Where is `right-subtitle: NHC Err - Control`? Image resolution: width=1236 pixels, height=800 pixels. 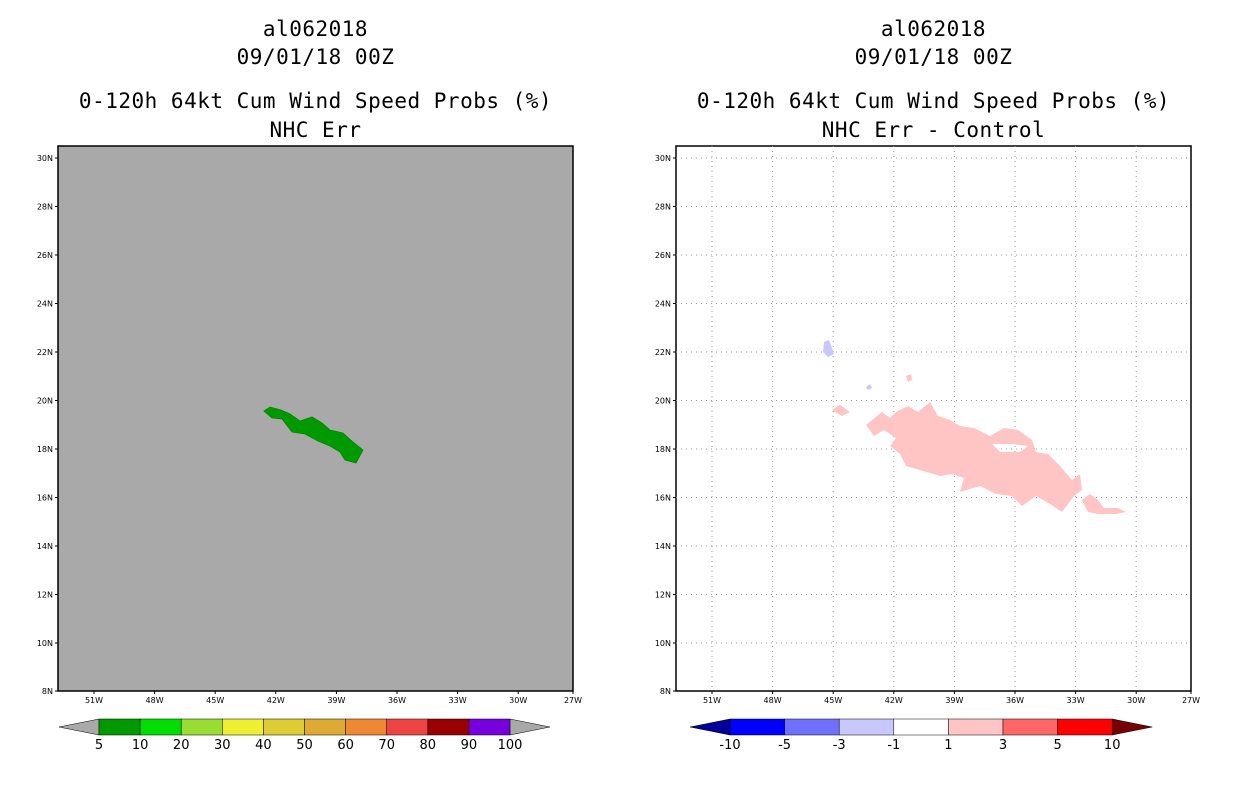
right-subtitle: NHC Err - Control is located at coordinates (933, 130).